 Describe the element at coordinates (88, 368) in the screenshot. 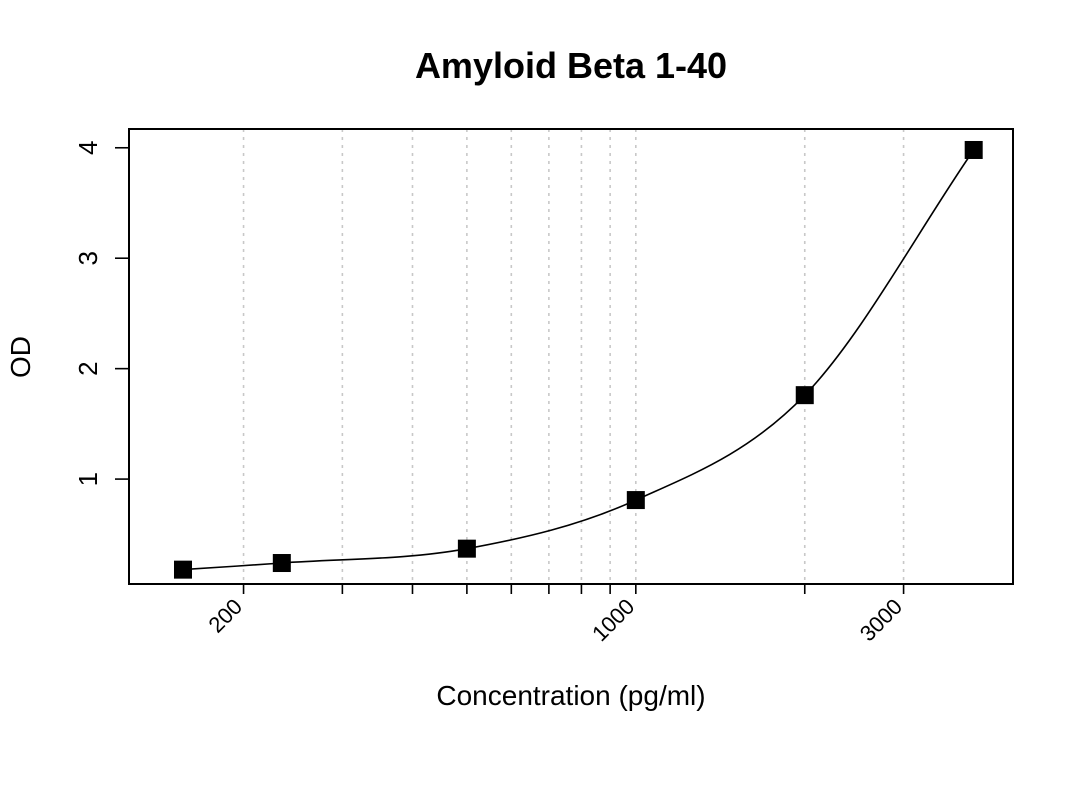

I see `y-tick-label: 2` at that location.